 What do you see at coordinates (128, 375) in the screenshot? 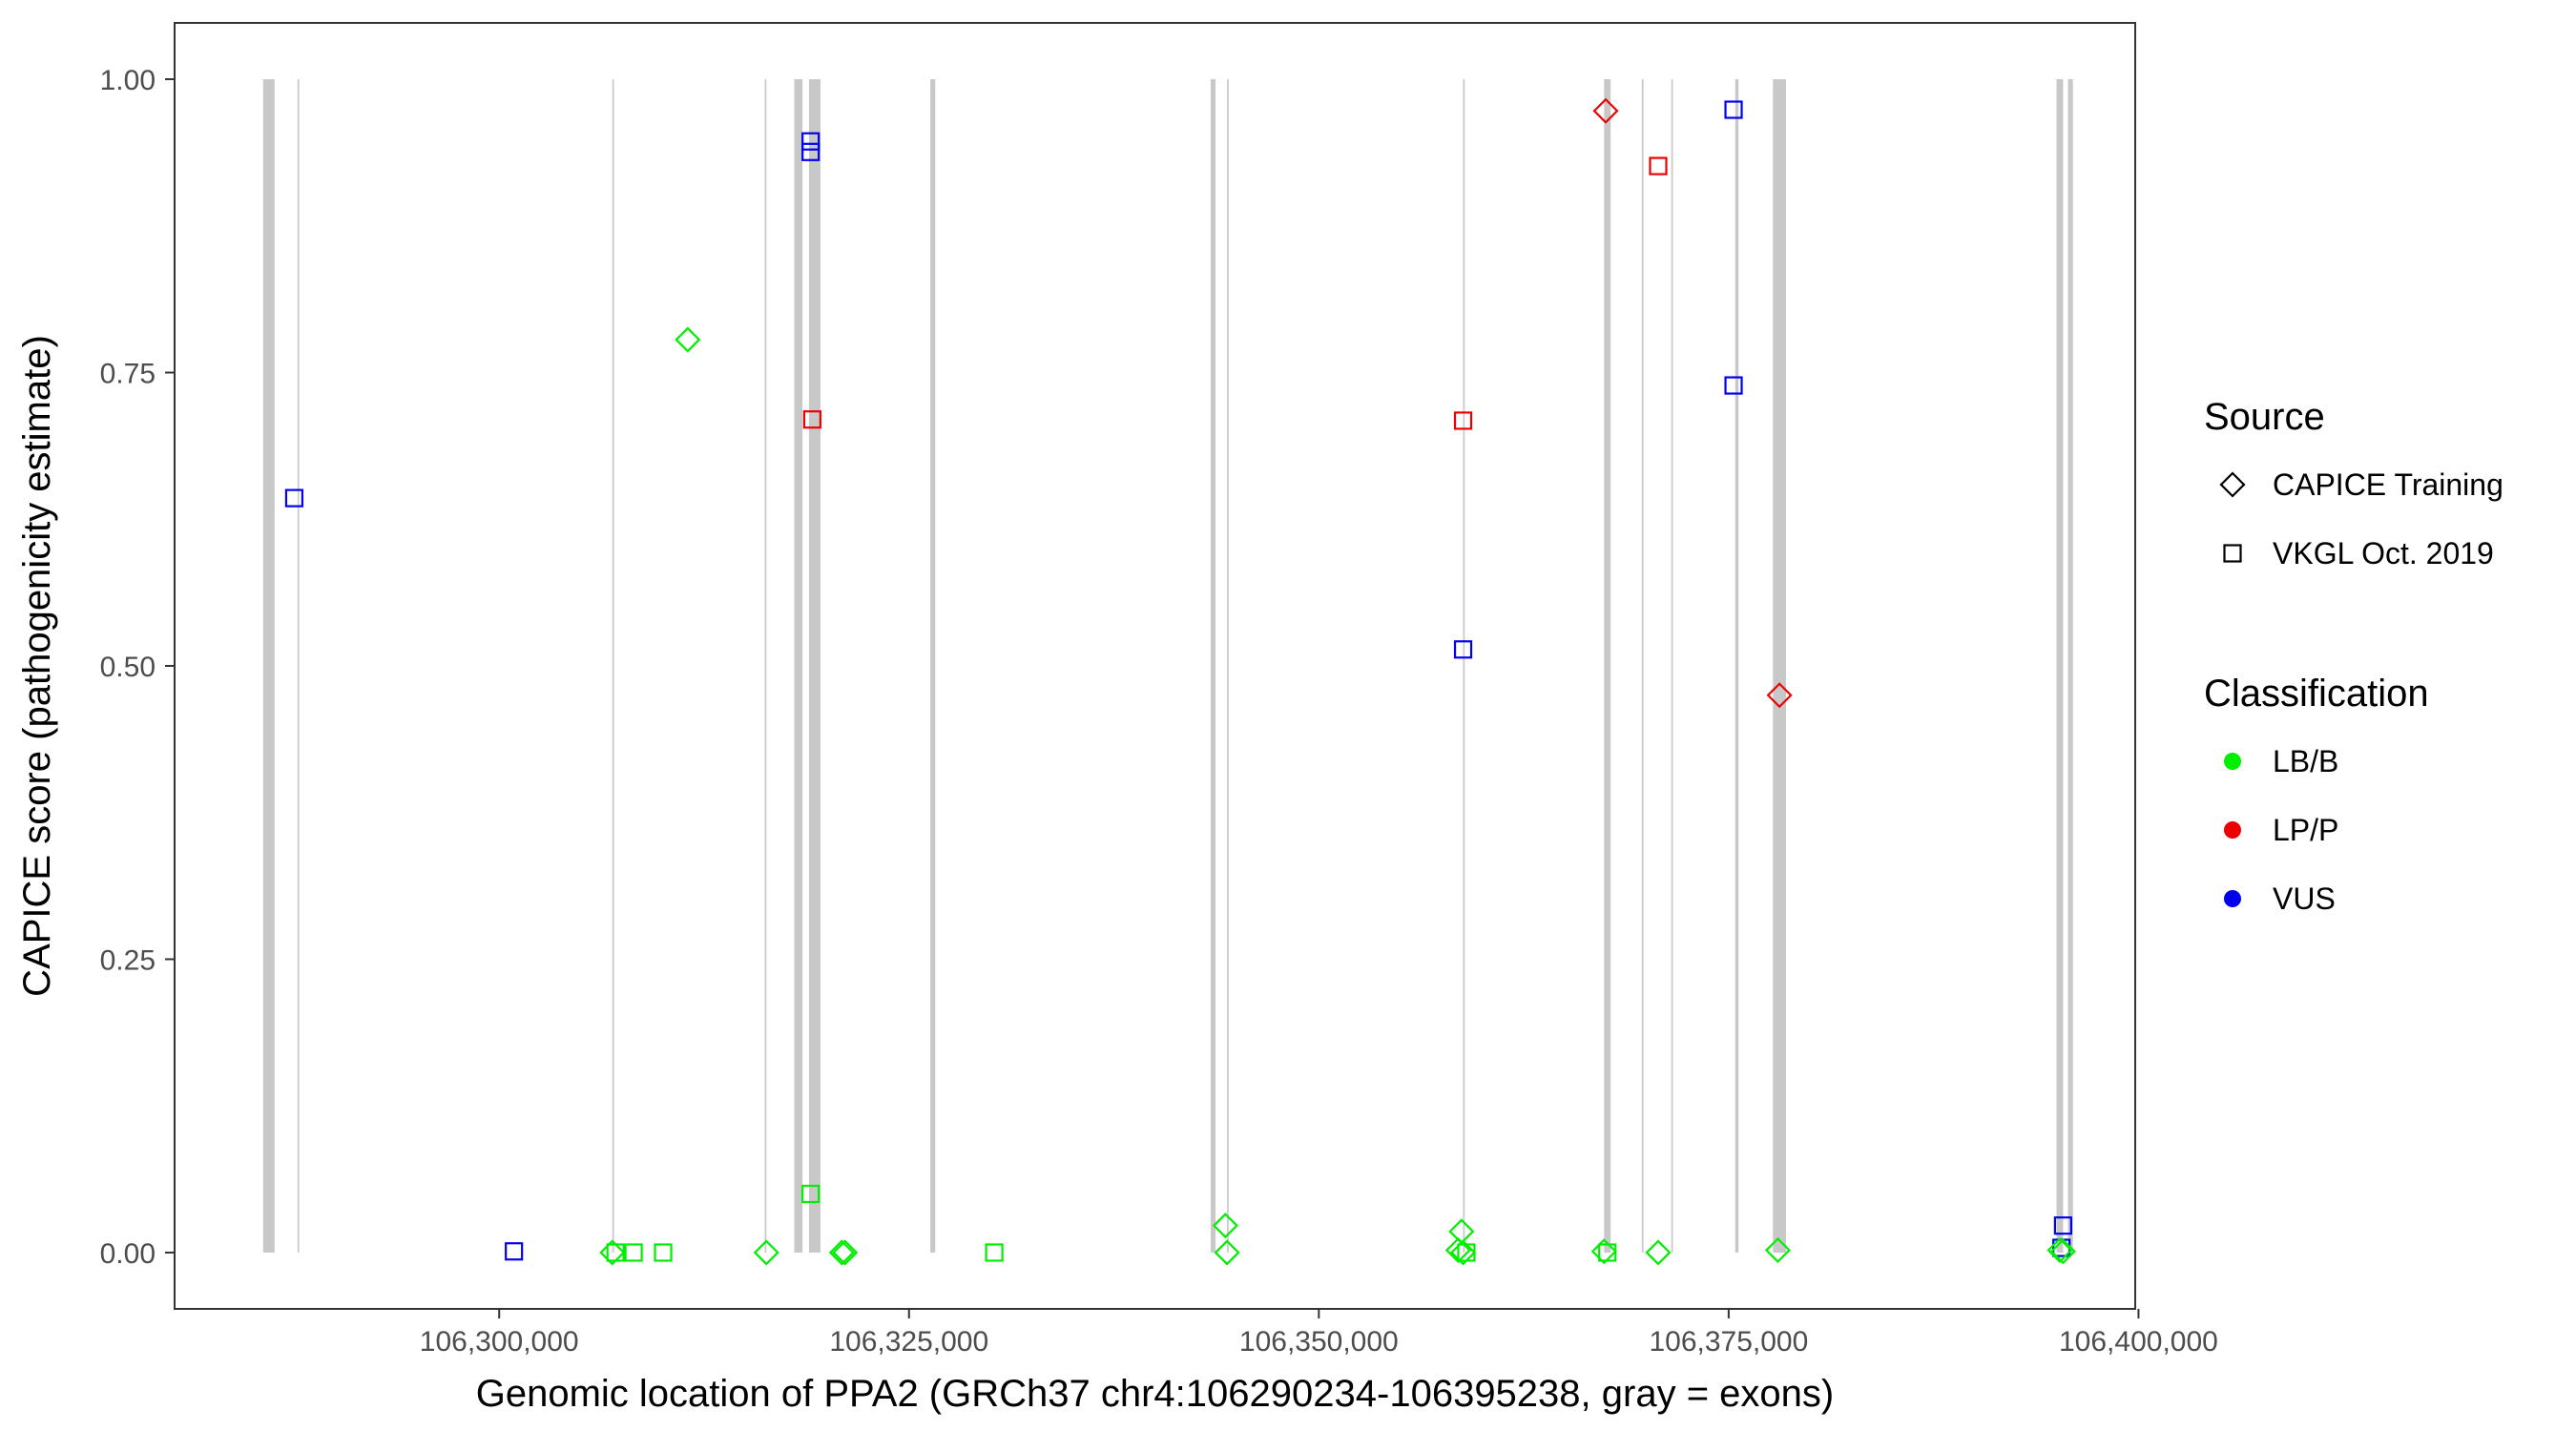
I see `y-tick-label: 0.75` at bounding box center [128, 375].